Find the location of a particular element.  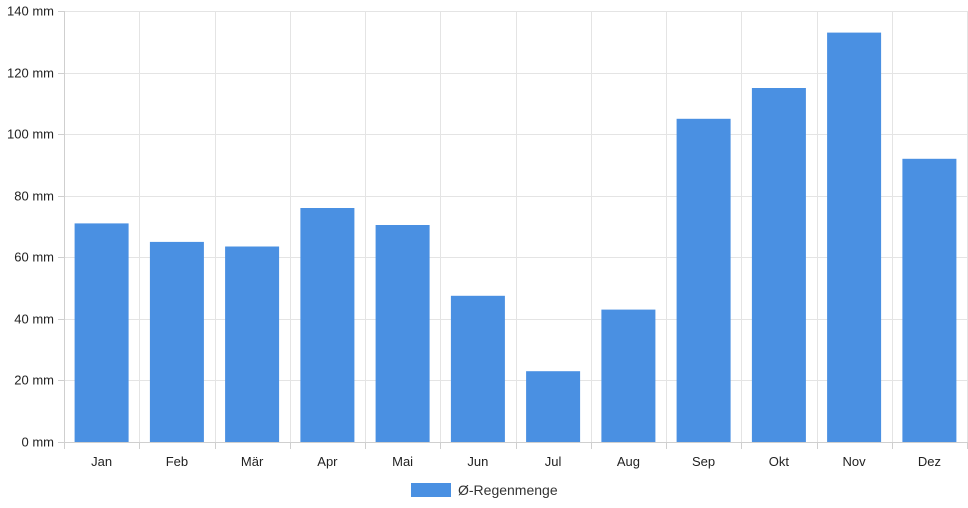

y-tick-label: 40 mm is located at coordinates (34, 319).